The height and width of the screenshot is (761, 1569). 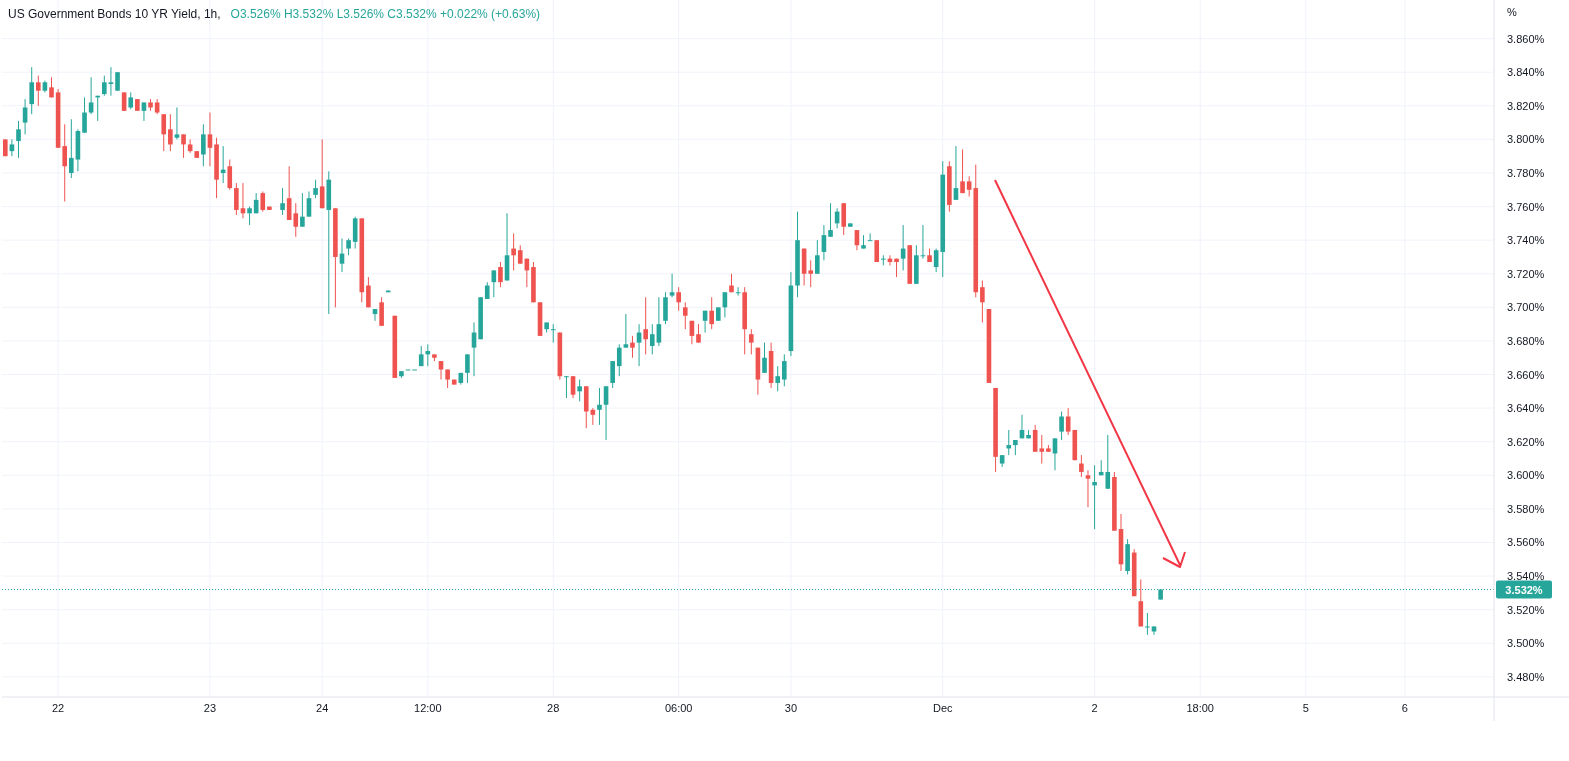 What do you see at coordinates (1526, 542) in the screenshot?
I see `y-tick-label: 3.560%` at bounding box center [1526, 542].